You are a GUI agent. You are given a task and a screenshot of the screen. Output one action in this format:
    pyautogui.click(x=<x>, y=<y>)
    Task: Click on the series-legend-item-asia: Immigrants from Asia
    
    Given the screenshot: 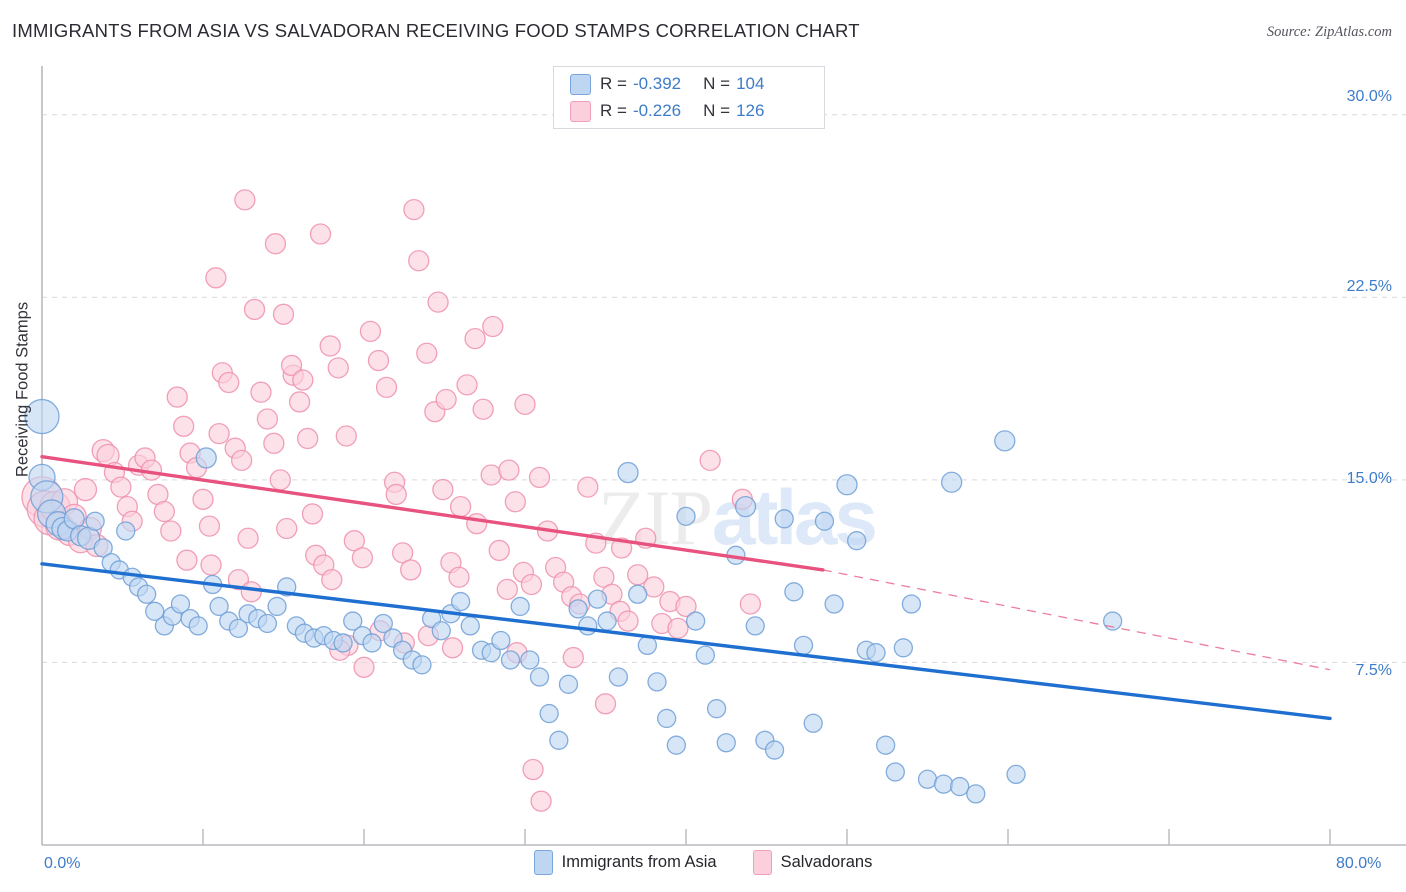 What is the action you would take?
    pyautogui.click(x=625, y=862)
    